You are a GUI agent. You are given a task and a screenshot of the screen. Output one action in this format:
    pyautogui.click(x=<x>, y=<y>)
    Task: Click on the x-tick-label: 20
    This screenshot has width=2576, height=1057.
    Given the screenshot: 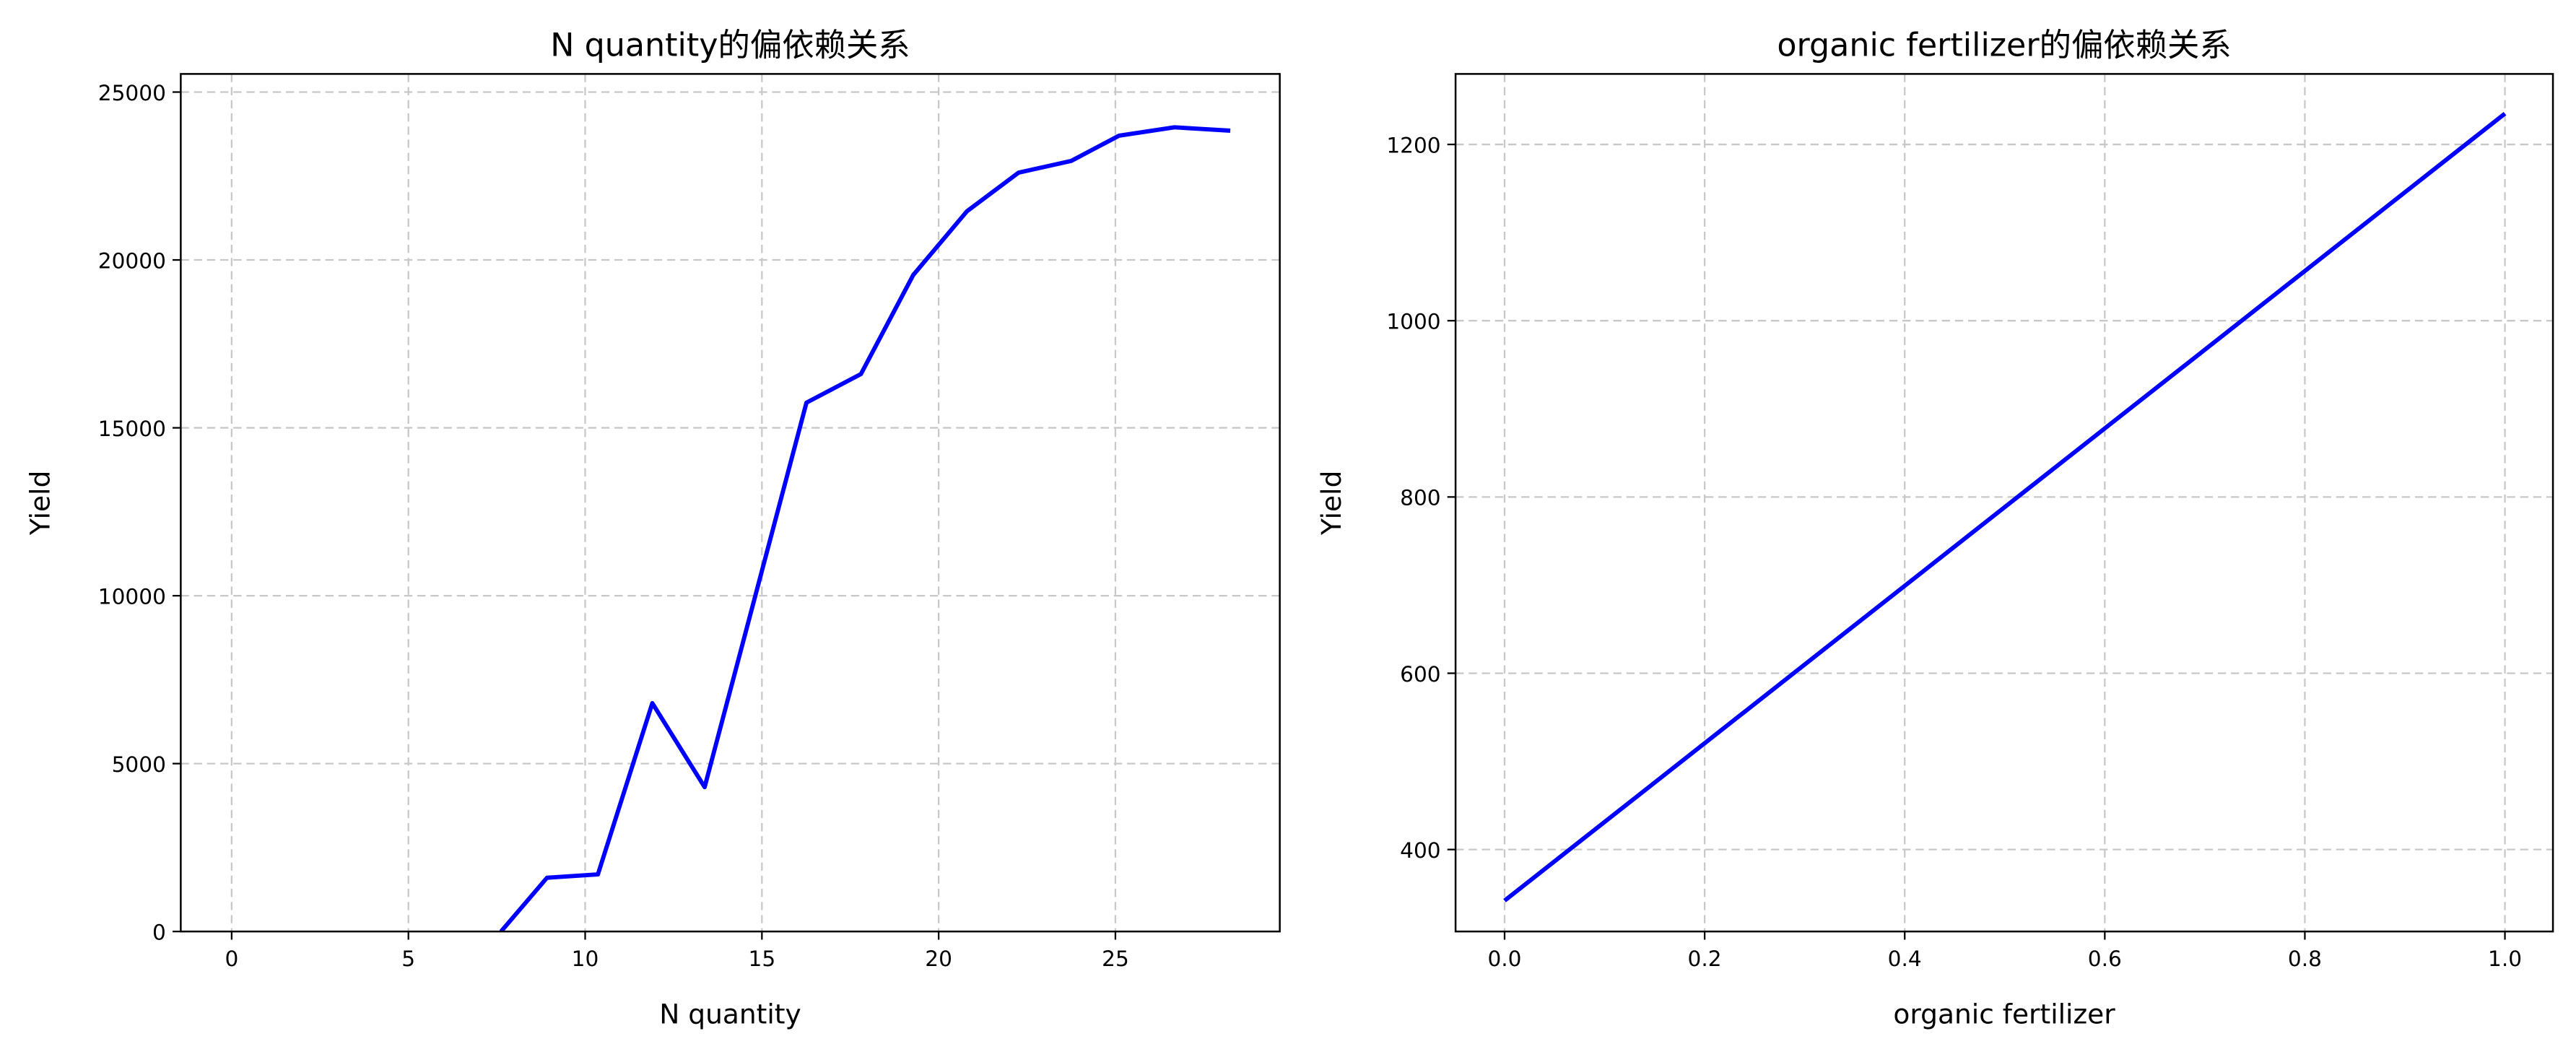 What is the action you would take?
    pyautogui.click(x=938, y=959)
    